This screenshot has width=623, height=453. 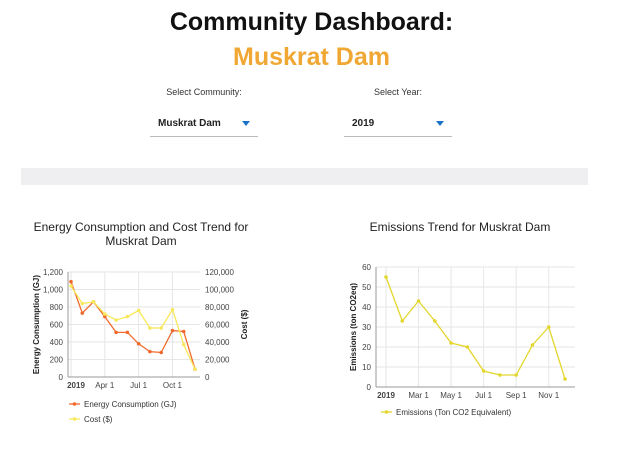 I want to click on energy-chart-title-line2: Muskrat Dam, so click(x=141, y=241).